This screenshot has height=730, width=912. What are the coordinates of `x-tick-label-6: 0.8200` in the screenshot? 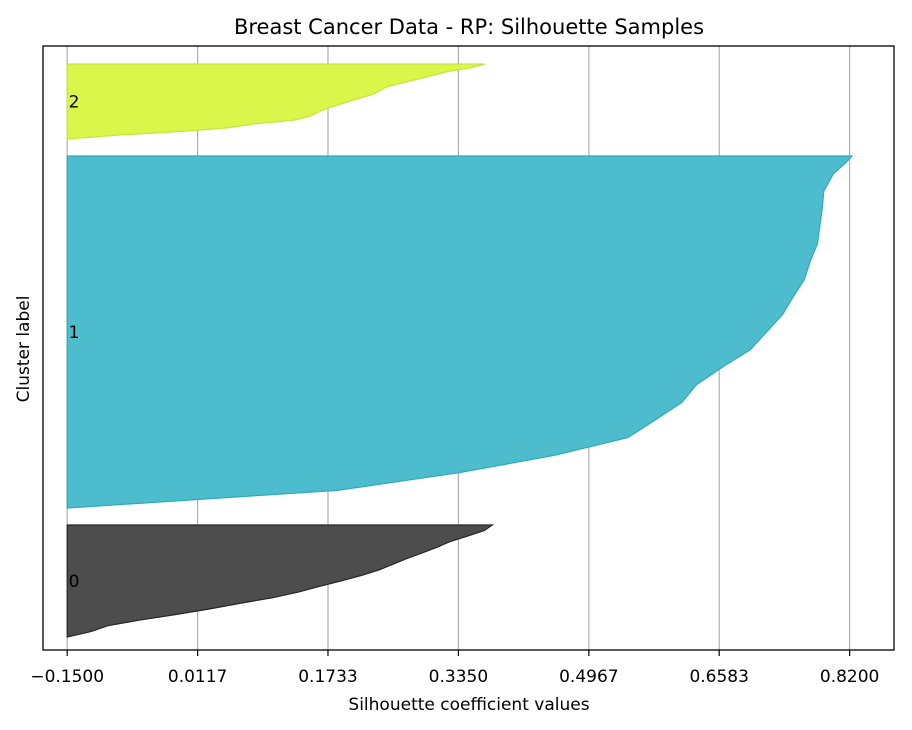 It's located at (849, 677).